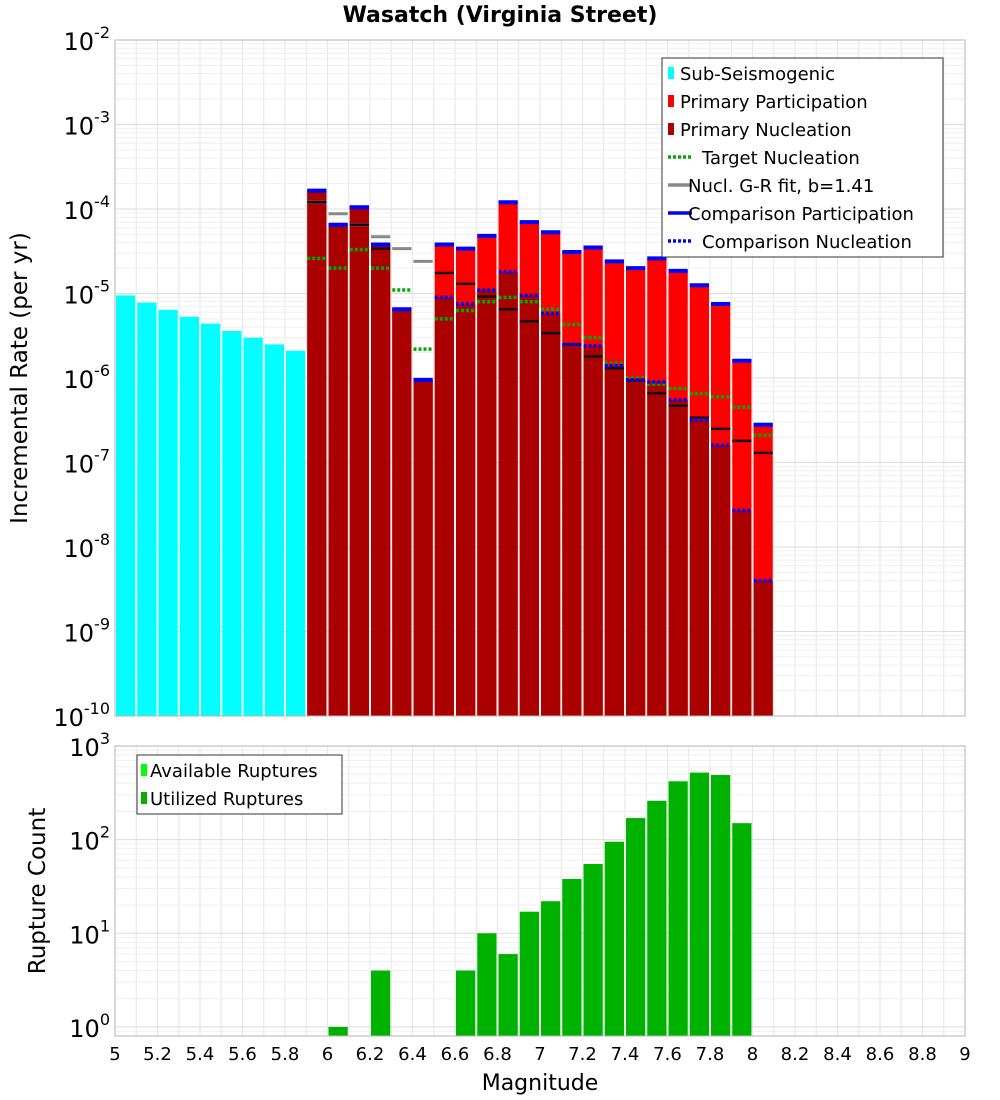 The image size is (1000, 1100). I want to click on x-tick-label: 8.2, so click(795, 1054).